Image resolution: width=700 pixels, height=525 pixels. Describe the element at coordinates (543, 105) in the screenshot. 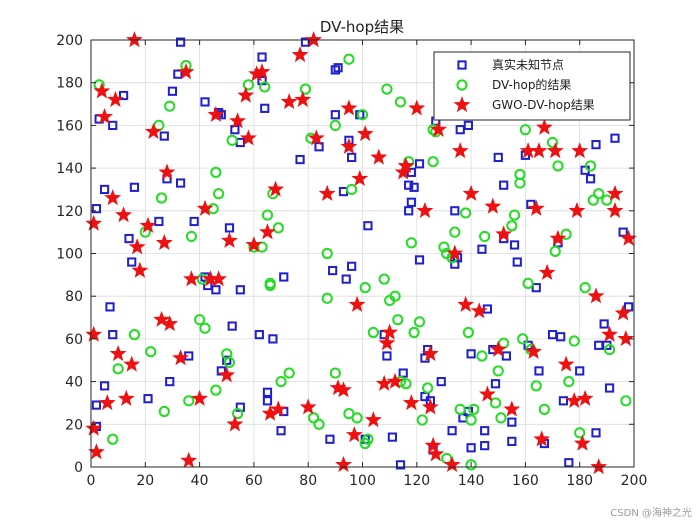

I see `legend-label-gwo: GWO-DV-hop结果` at that location.